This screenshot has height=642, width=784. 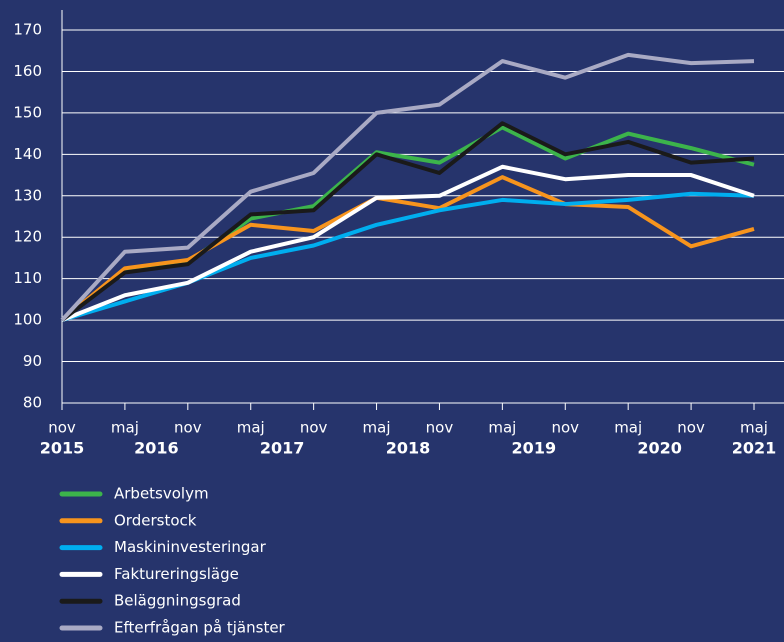 What do you see at coordinates (27, 278) in the screenshot?
I see `y-tick-label: 110` at bounding box center [27, 278].